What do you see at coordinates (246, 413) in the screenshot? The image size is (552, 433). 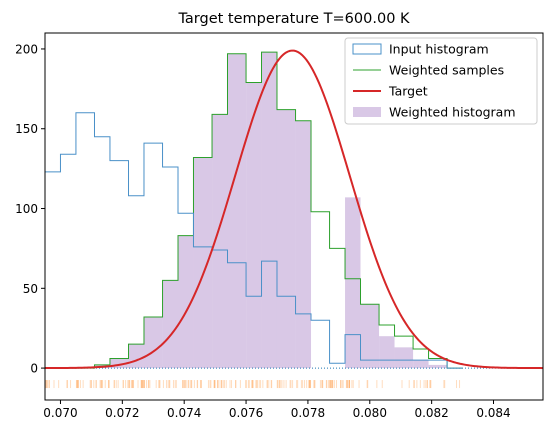 I see `x-tick-label: 0.076` at bounding box center [246, 413].